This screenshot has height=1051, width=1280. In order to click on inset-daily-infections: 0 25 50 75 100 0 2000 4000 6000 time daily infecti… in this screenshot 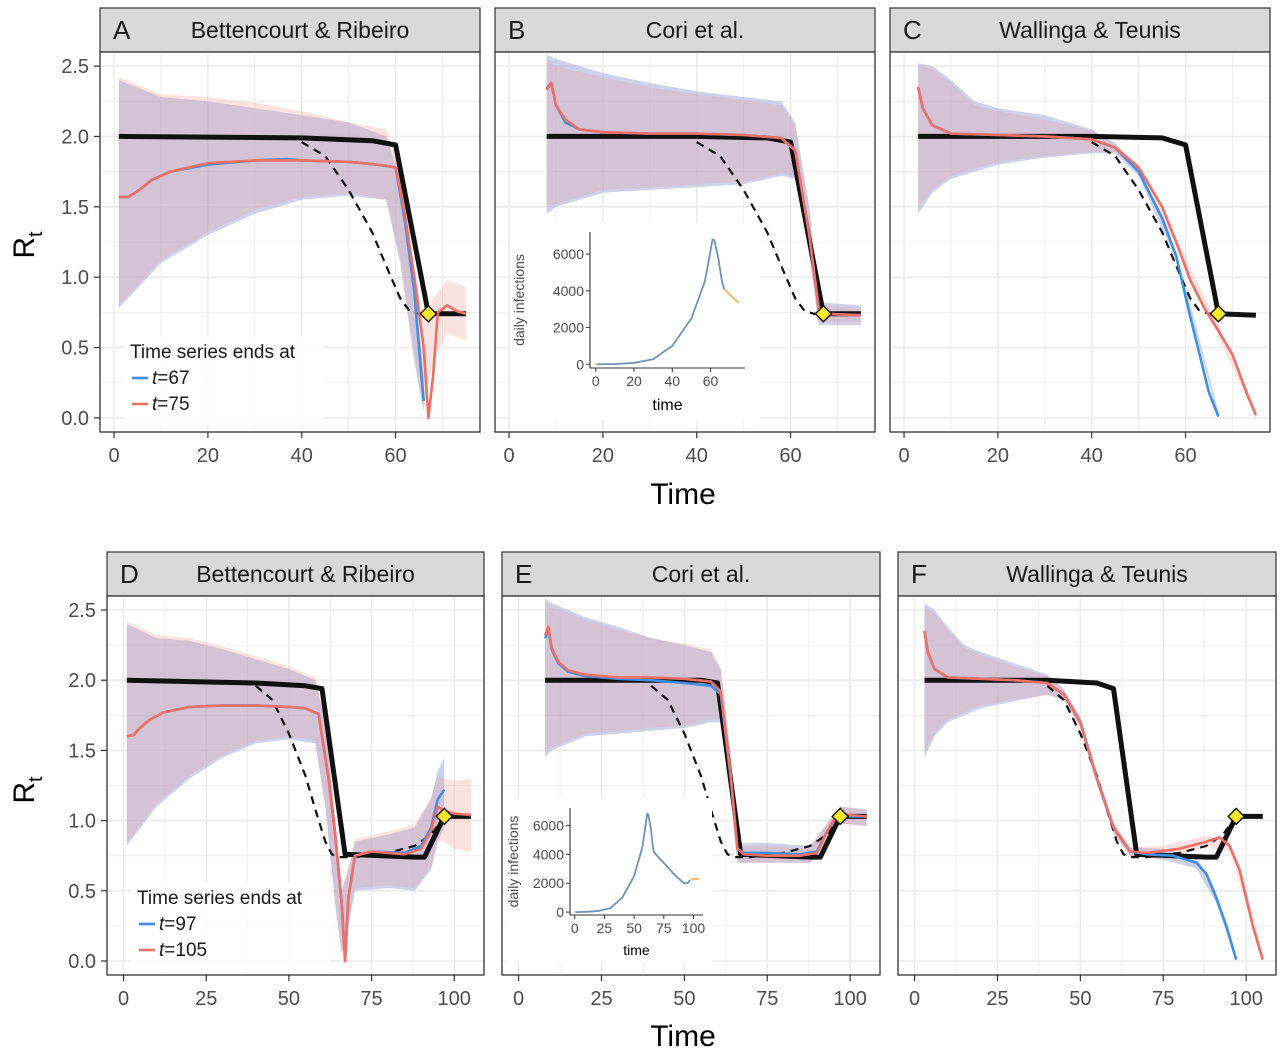, I will do `click(608, 880)`.